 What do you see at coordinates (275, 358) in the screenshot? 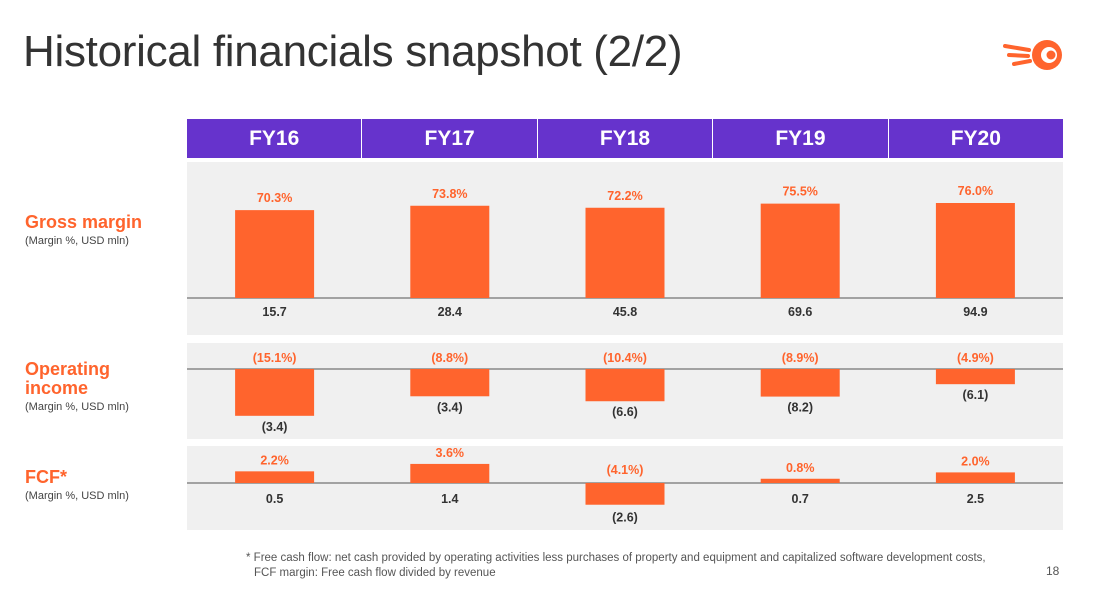
I see `operating-margin-label: (15.1%)` at bounding box center [275, 358].